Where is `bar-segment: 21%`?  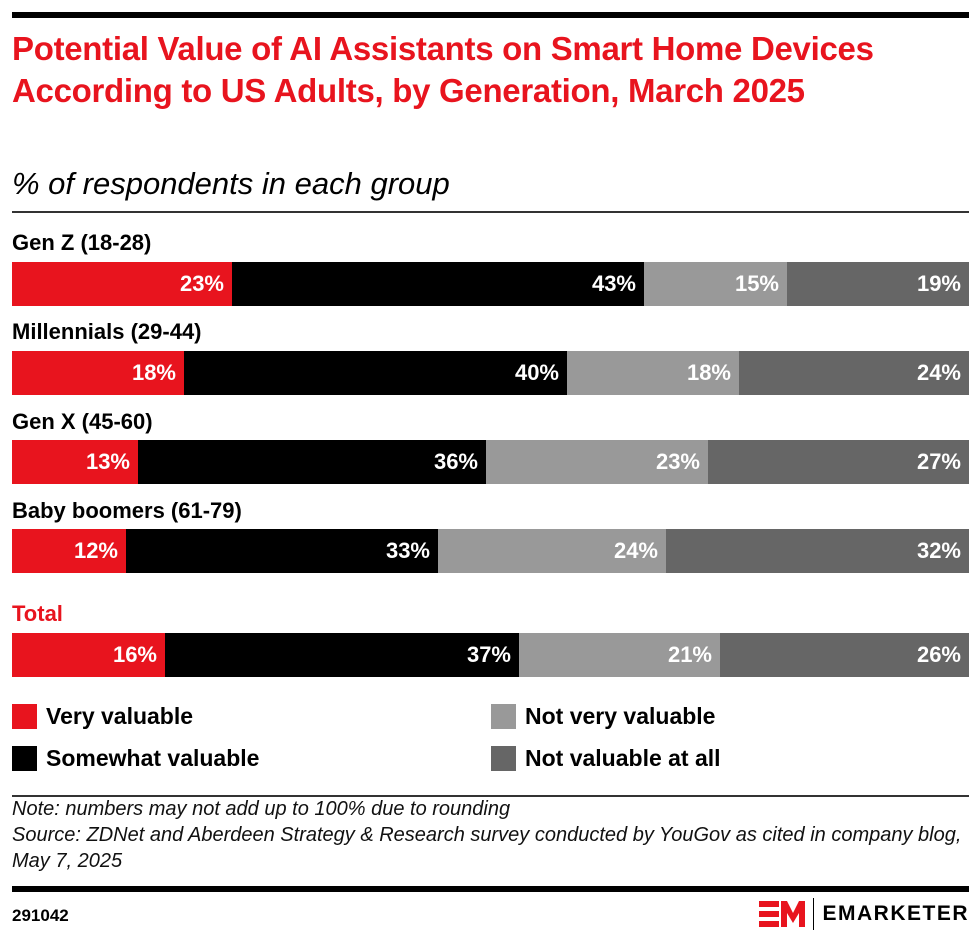
bar-segment: 21% is located at coordinates (619, 655).